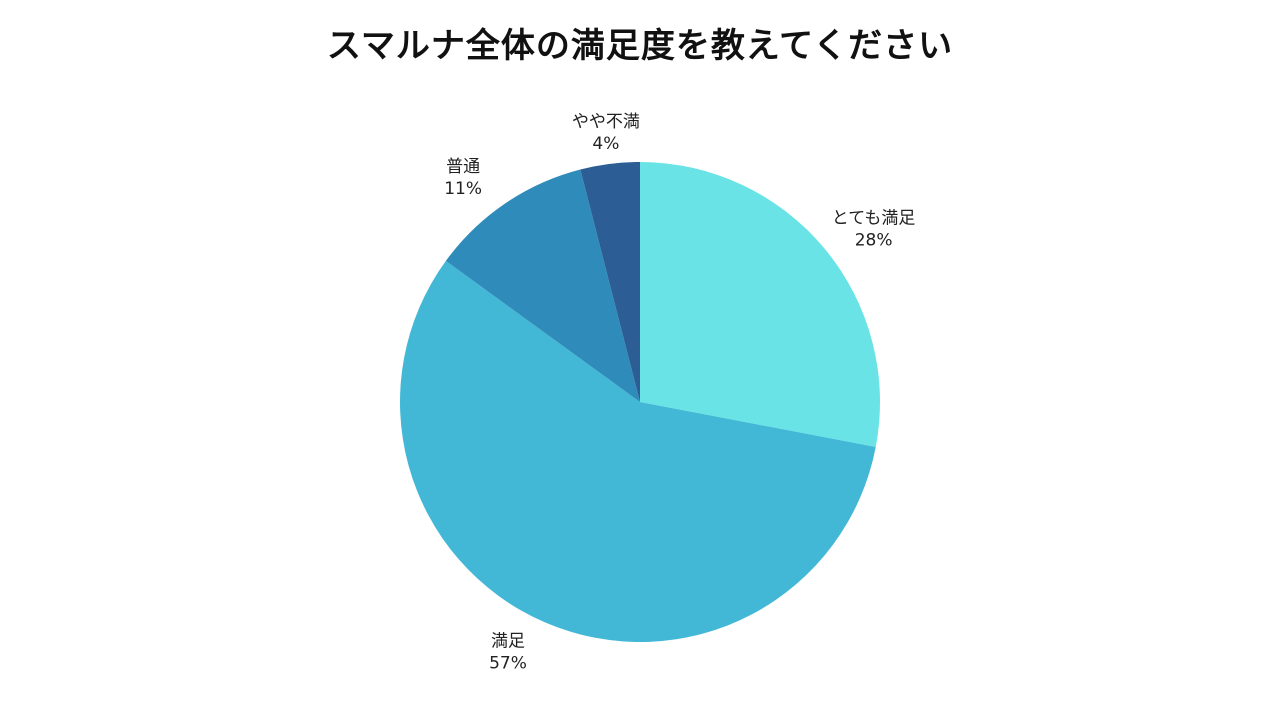 The image size is (1280, 720). What do you see at coordinates (463, 178) in the screenshot?
I see `slice-label-2: 普通 11%` at bounding box center [463, 178].